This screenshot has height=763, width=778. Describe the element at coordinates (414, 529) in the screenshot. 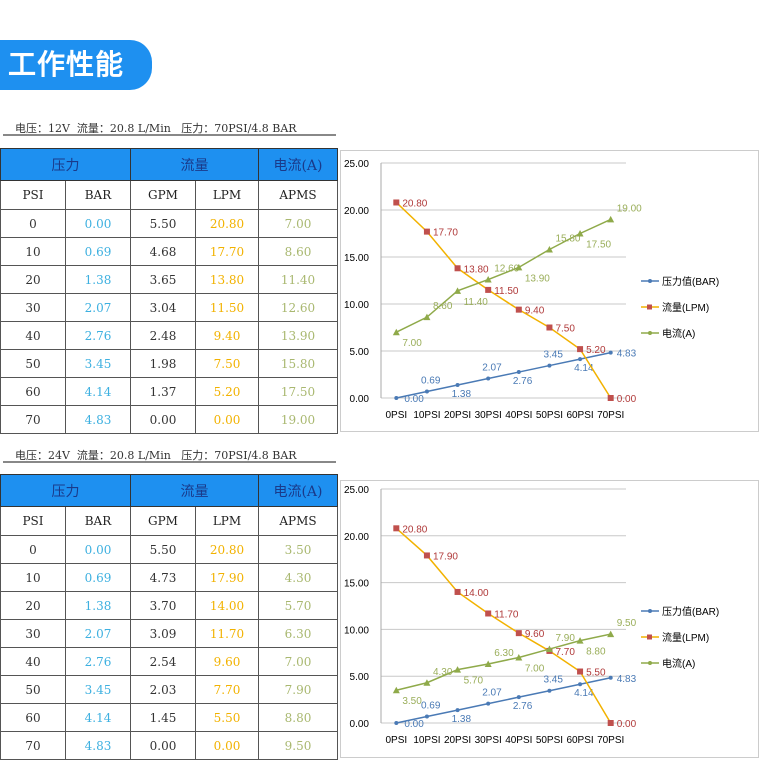

I see `data-label: 20.80` at that location.